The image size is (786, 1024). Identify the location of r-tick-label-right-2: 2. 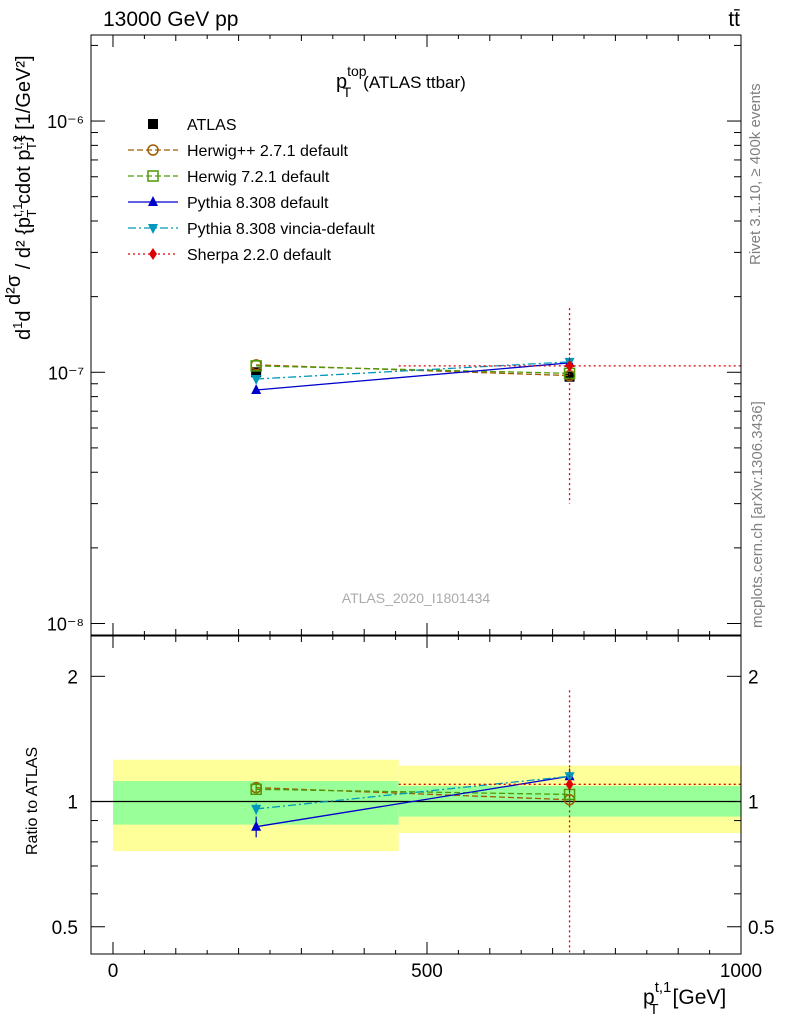
(753, 677).